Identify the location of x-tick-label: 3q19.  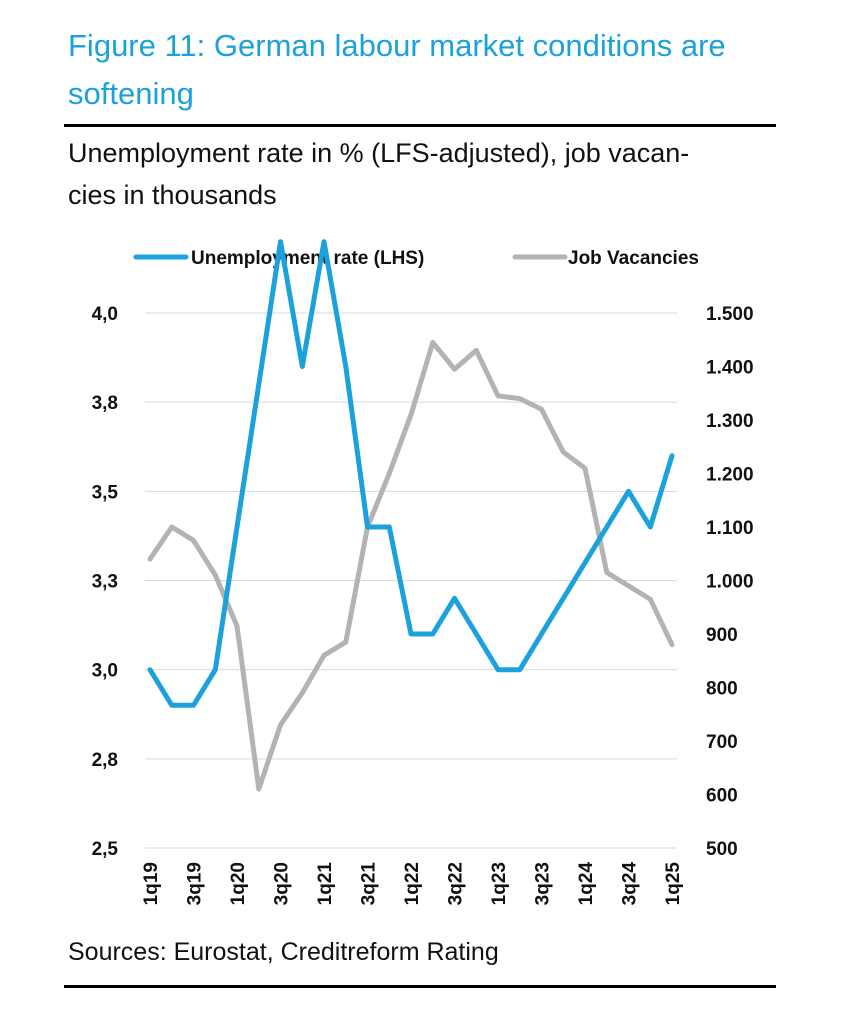
(195, 883).